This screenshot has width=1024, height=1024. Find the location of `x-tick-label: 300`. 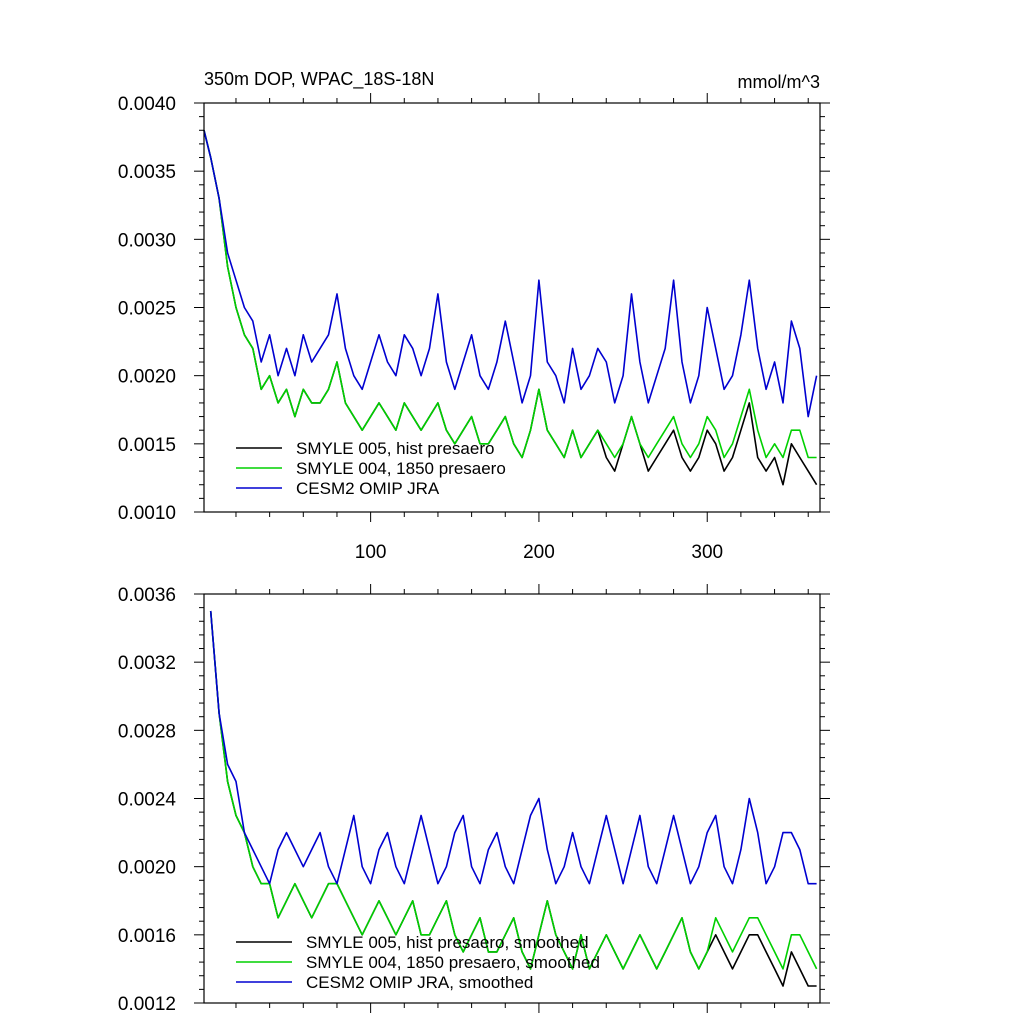

x-tick-label: 300 is located at coordinates (707, 552).